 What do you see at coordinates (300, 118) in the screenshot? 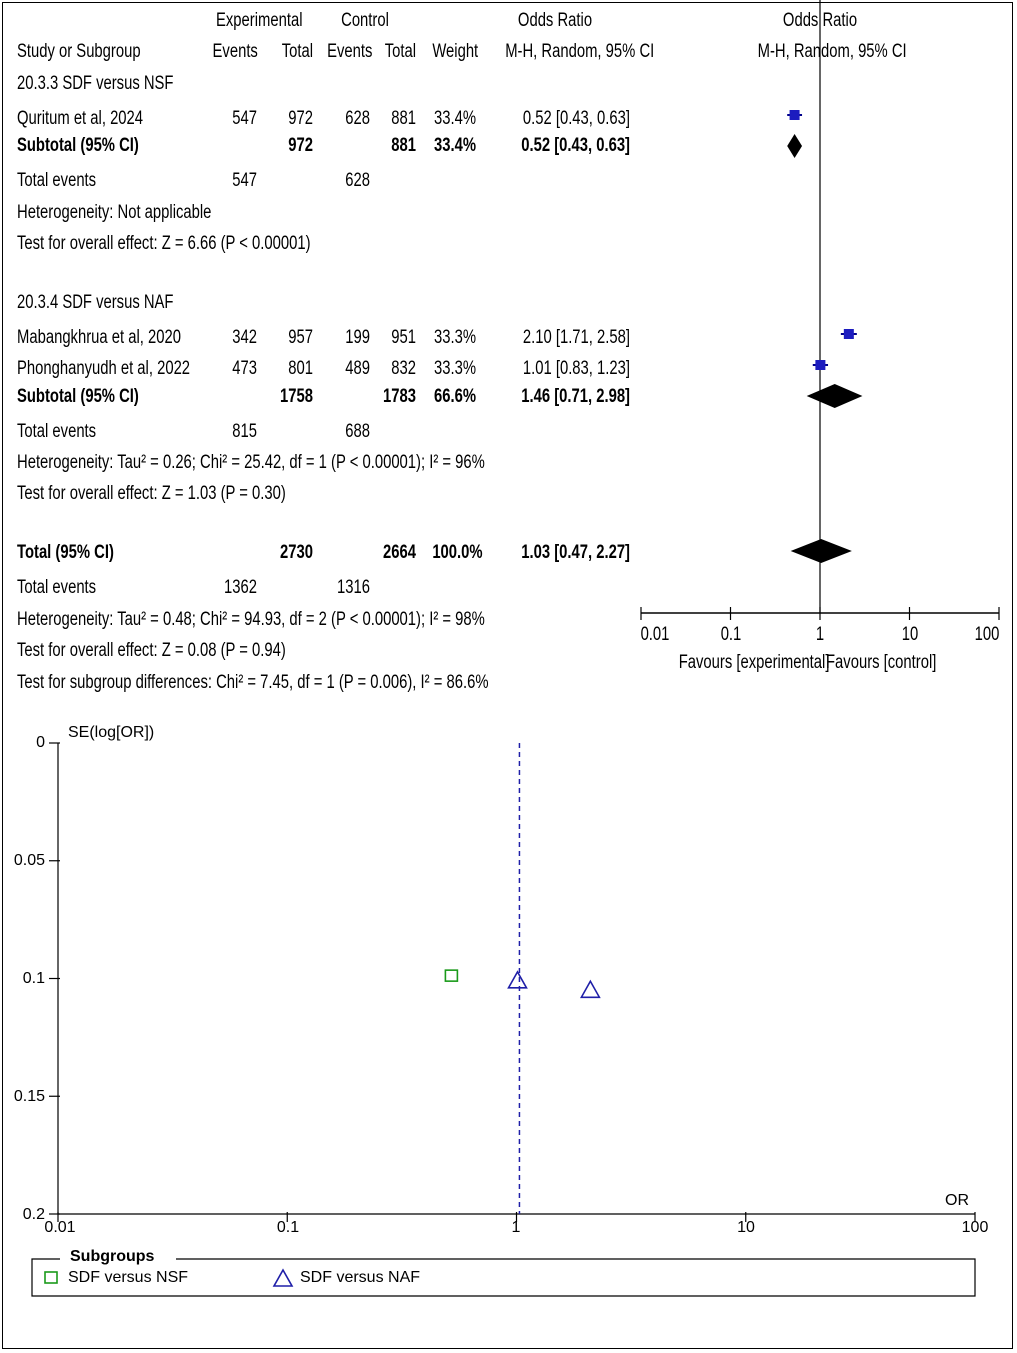
I see `study-exp-total: 972` at bounding box center [300, 118].